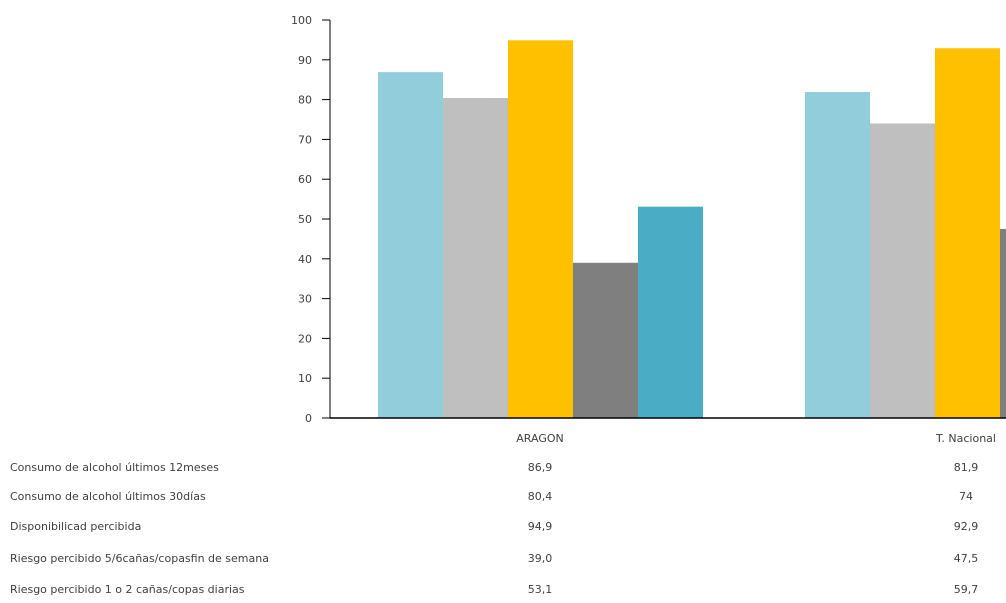  Describe the element at coordinates (966, 496) in the screenshot. I see `data-table-cell: 74` at that location.